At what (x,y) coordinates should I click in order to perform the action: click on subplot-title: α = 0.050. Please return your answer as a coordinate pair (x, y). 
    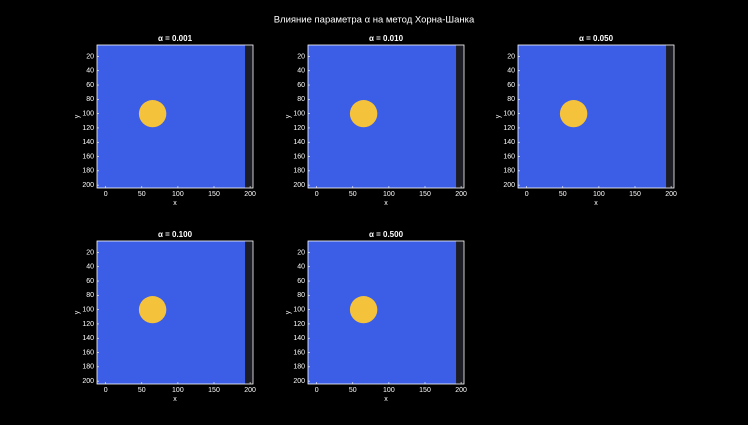
    Looking at the image, I should click on (596, 38).